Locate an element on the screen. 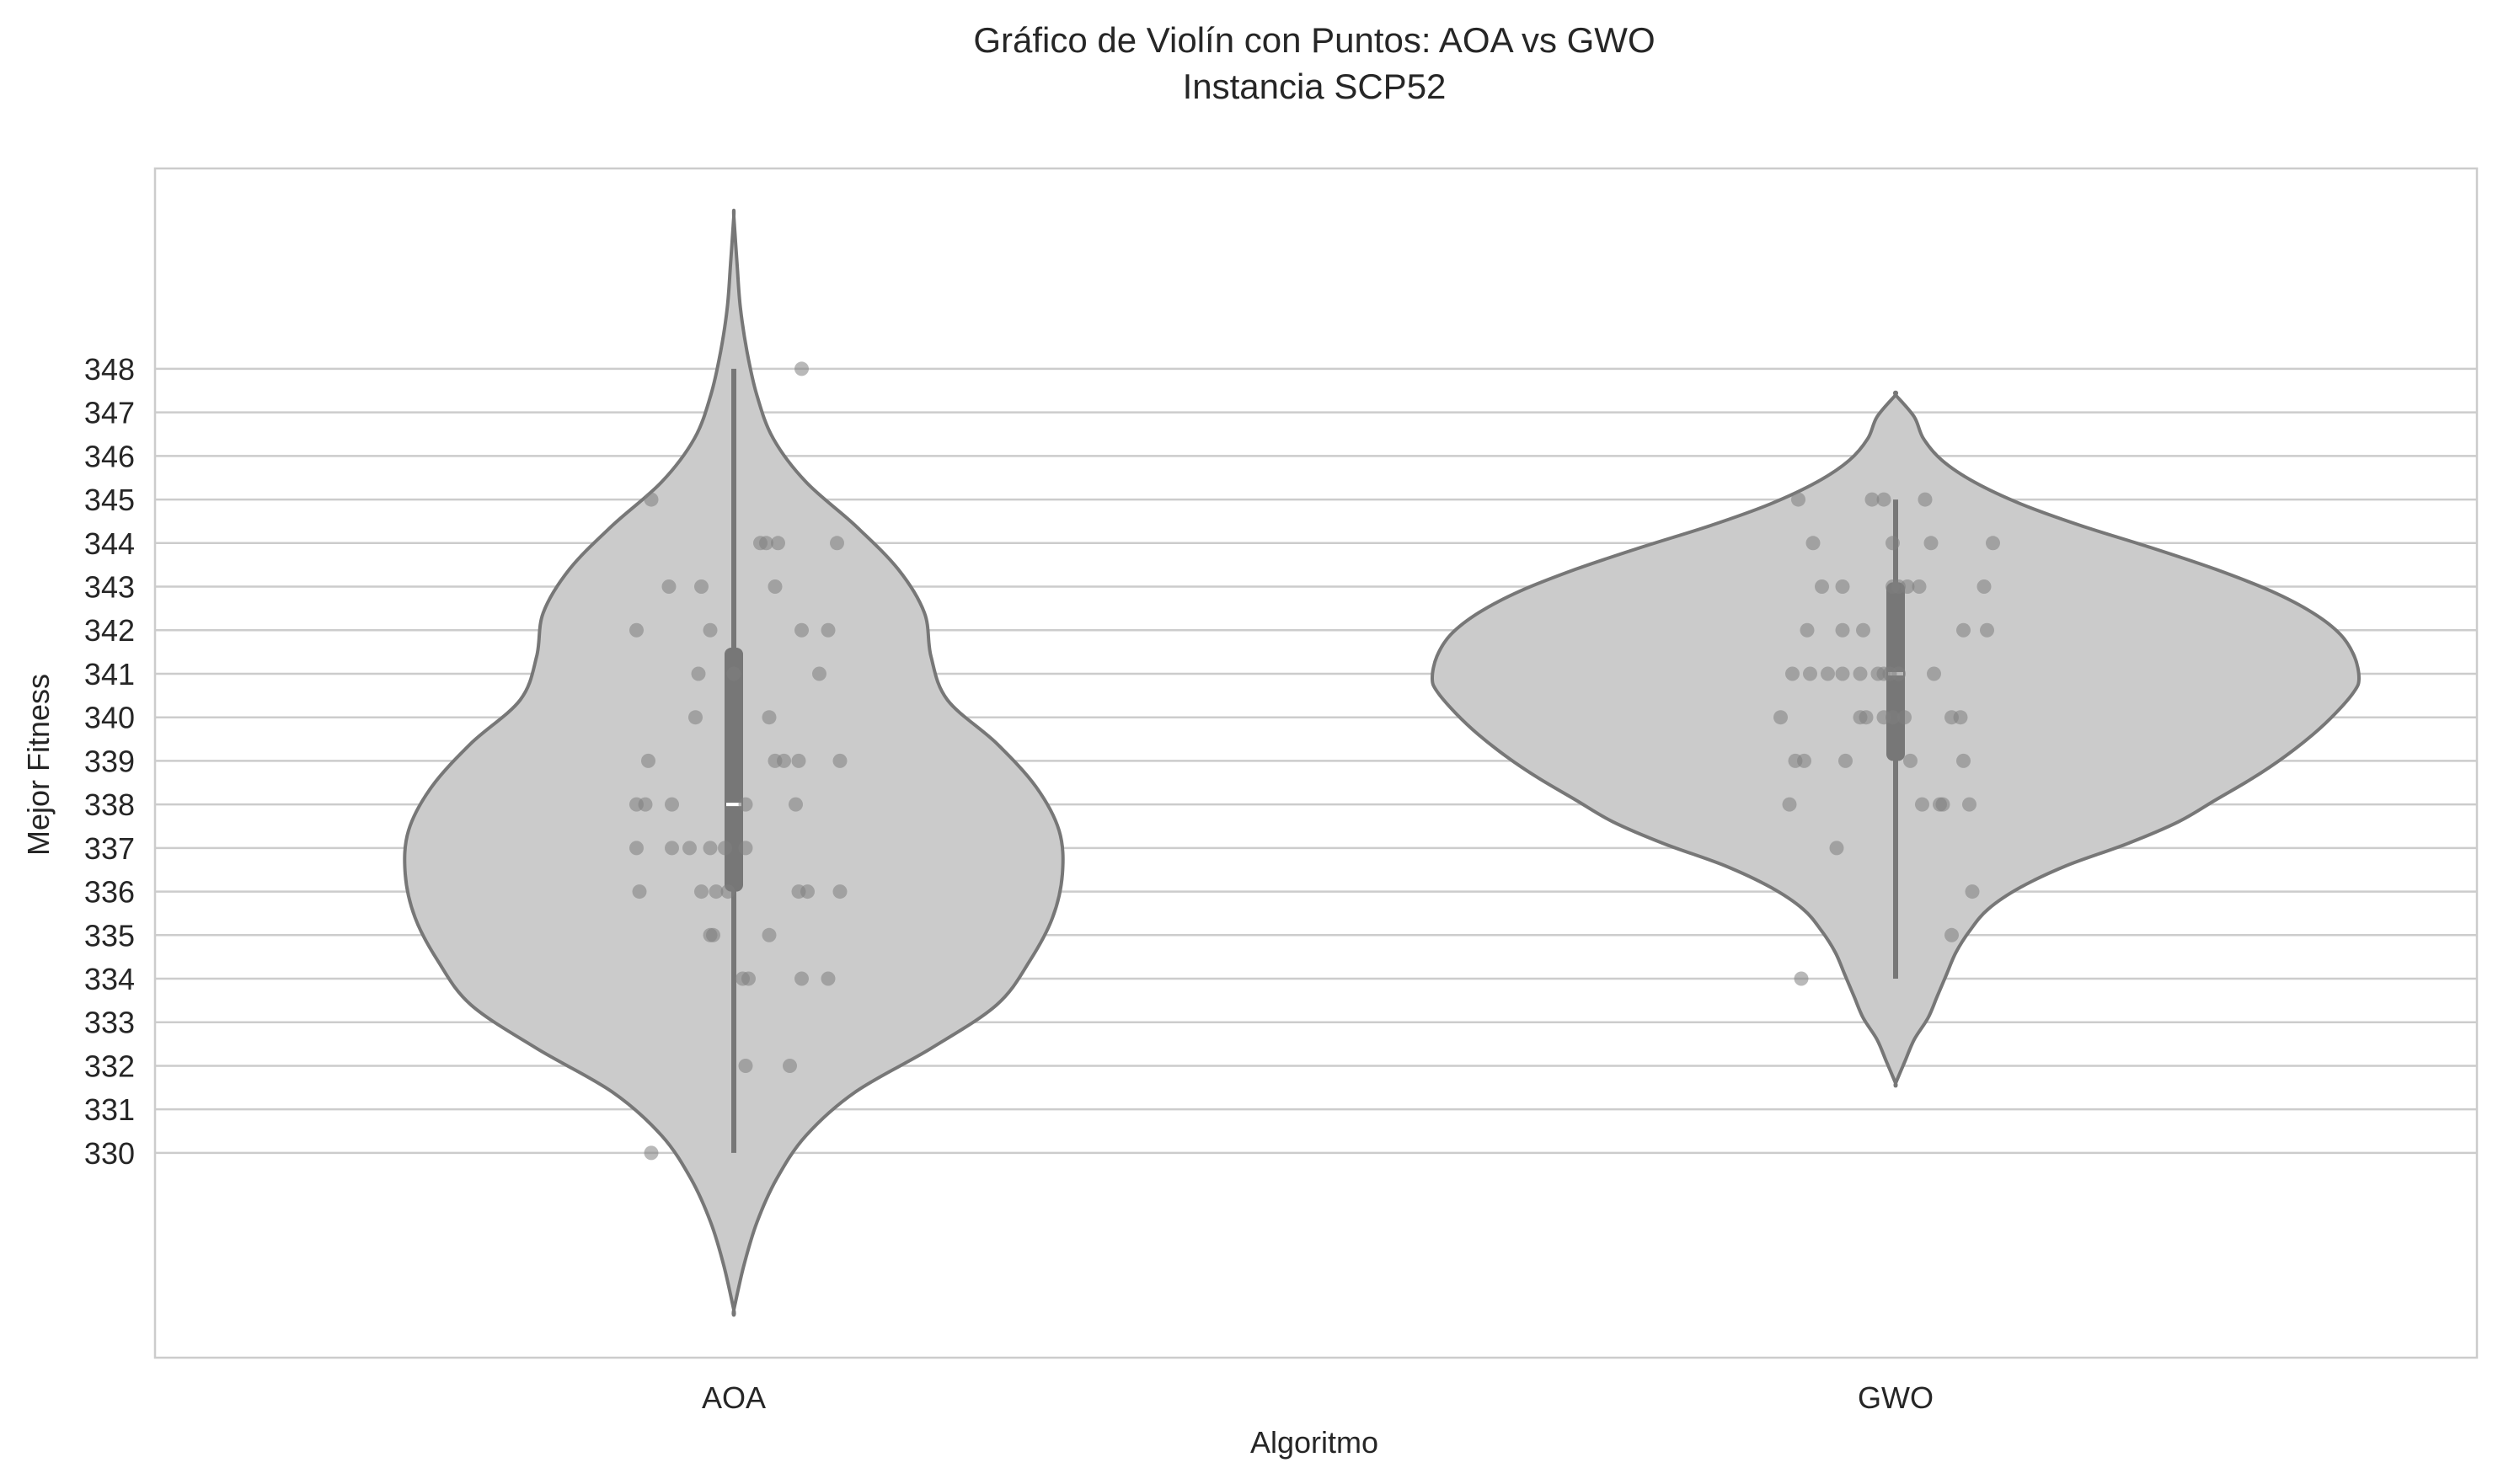  y-tick-label: 348 is located at coordinates (110, 370).